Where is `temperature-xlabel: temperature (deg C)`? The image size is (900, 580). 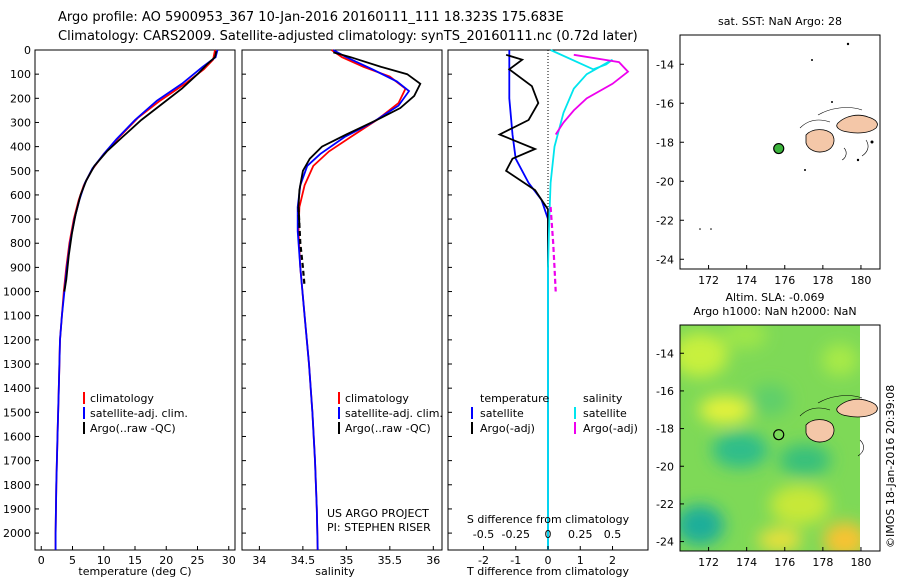 temperature-xlabel: temperature (deg C) is located at coordinates (134, 571).